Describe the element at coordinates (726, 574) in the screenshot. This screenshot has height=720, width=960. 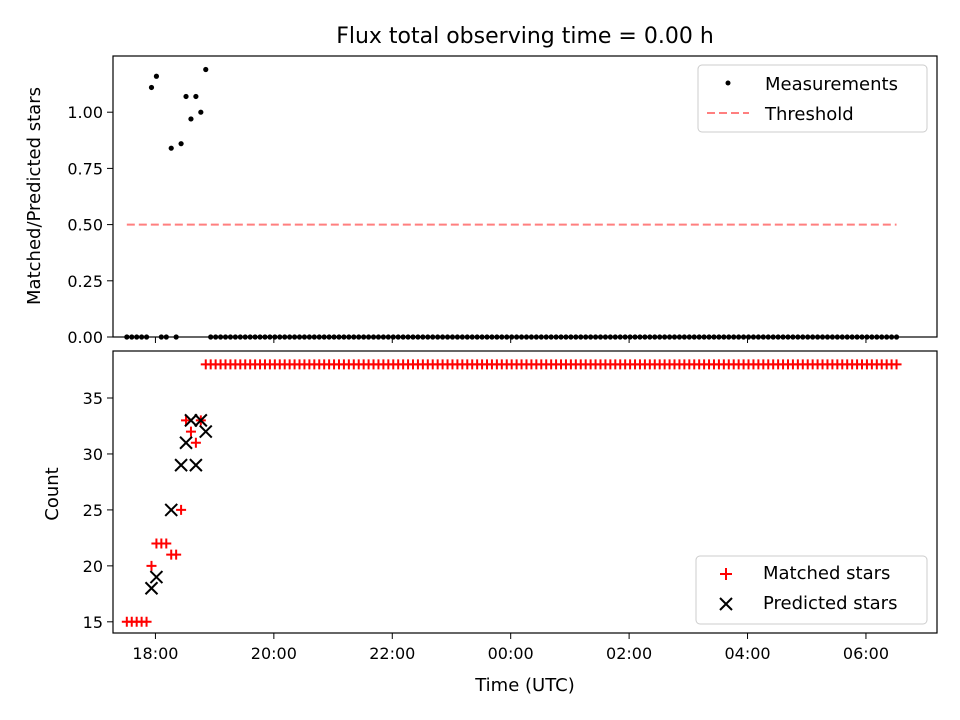
I see `legend-matched-marker` at that location.